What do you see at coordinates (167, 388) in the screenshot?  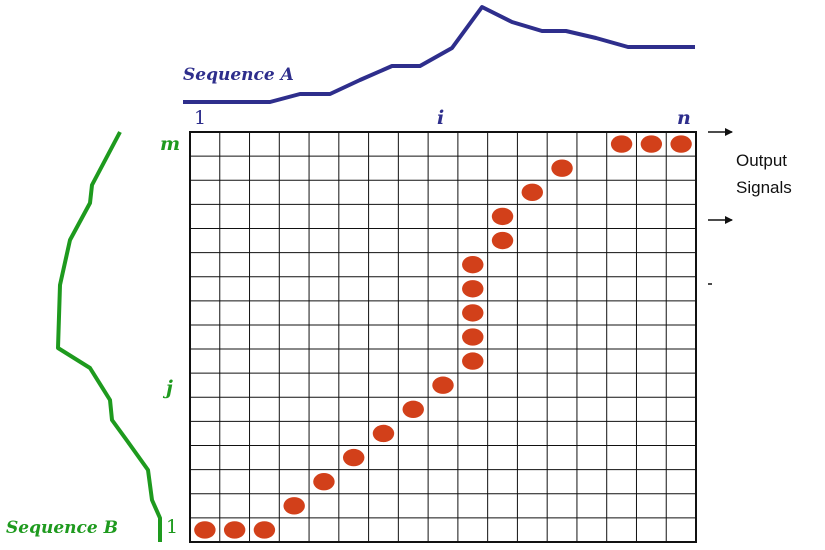 I see `row-j-label: j` at bounding box center [167, 388].